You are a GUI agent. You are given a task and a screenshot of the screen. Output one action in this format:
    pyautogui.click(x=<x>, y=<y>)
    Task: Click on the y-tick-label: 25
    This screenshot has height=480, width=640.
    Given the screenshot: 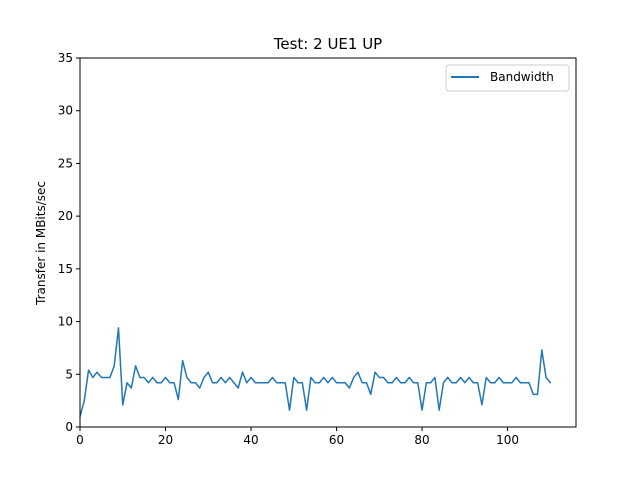 What is the action you would take?
    pyautogui.click(x=65, y=163)
    